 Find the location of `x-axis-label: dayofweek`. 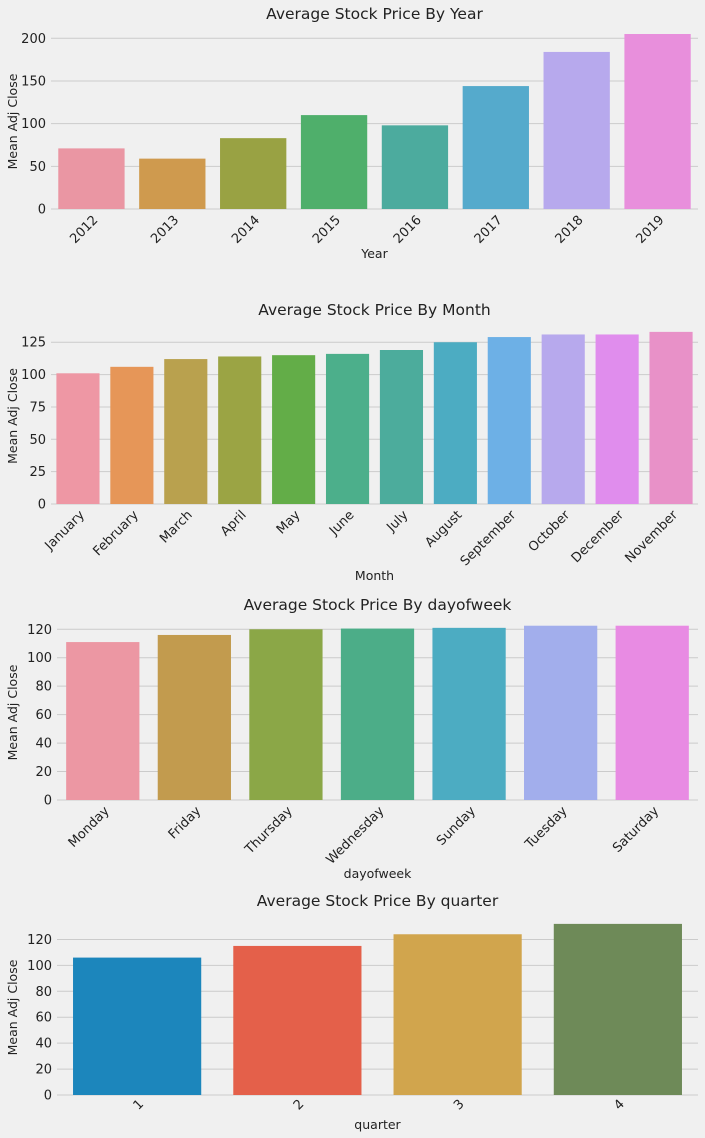

x-axis-label: dayofweek is located at coordinates (378, 873).